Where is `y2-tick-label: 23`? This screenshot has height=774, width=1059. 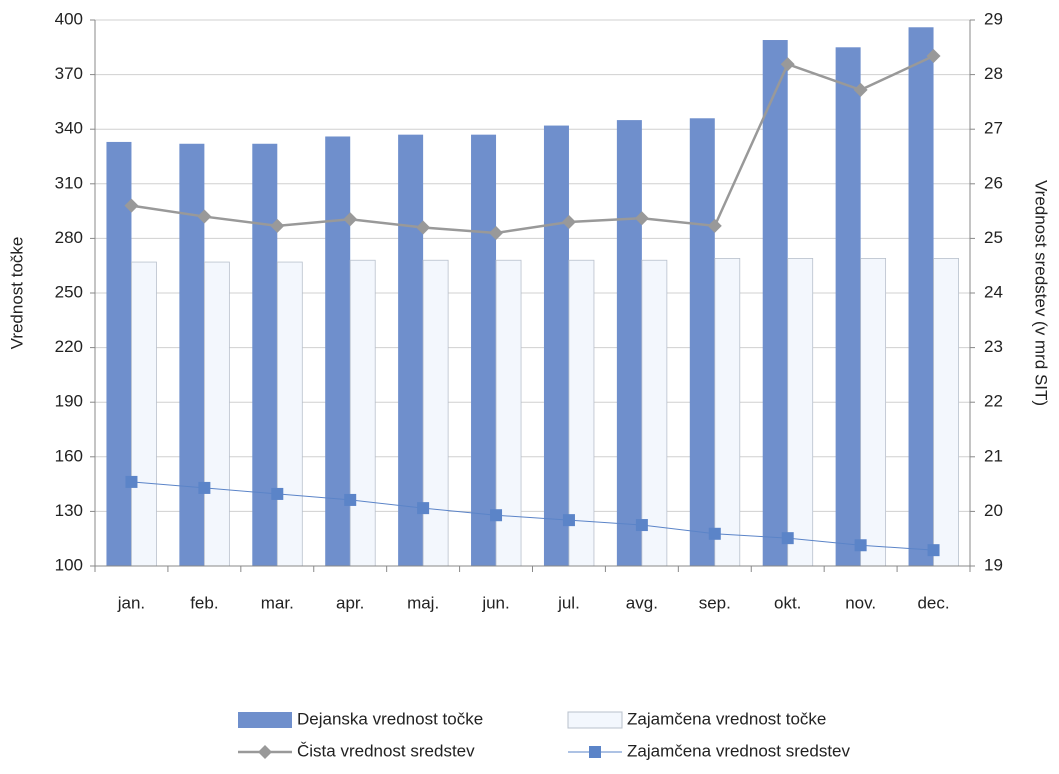 y2-tick-label: 23 is located at coordinates (993, 346).